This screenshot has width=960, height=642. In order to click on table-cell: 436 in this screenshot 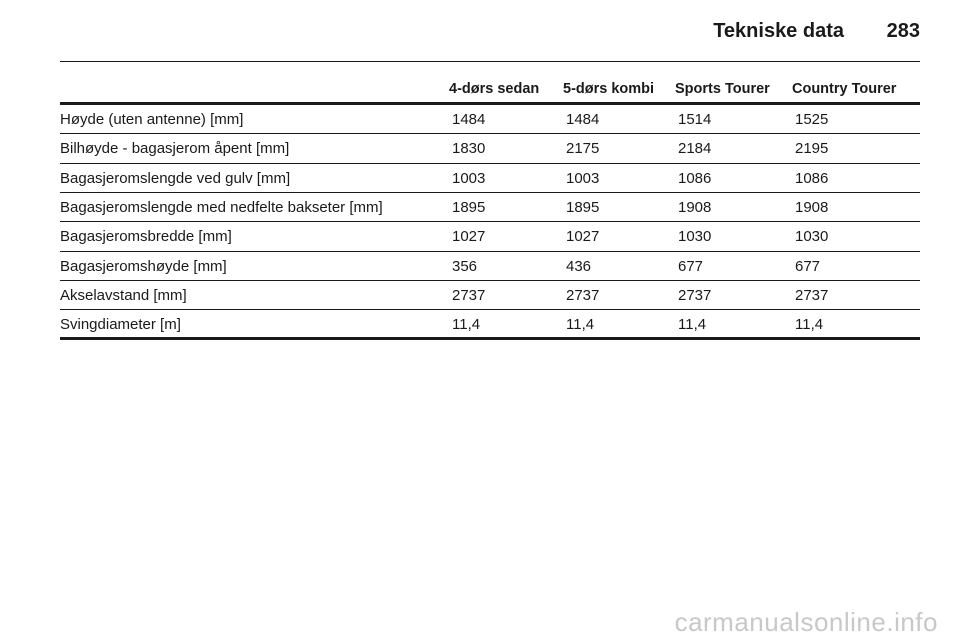, I will do `click(579, 266)`.